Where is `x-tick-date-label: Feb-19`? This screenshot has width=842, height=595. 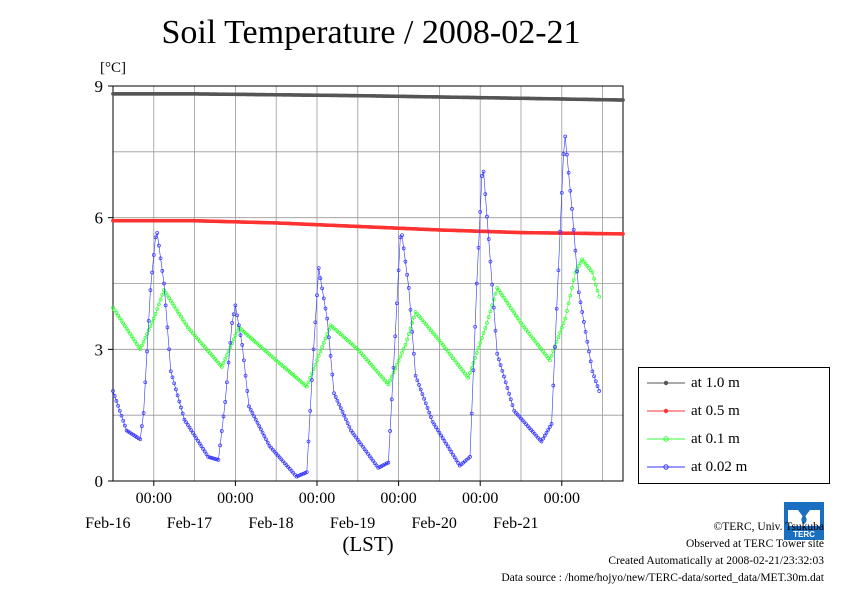
x-tick-date-label: Feb-19 is located at coordinates (352, 523).